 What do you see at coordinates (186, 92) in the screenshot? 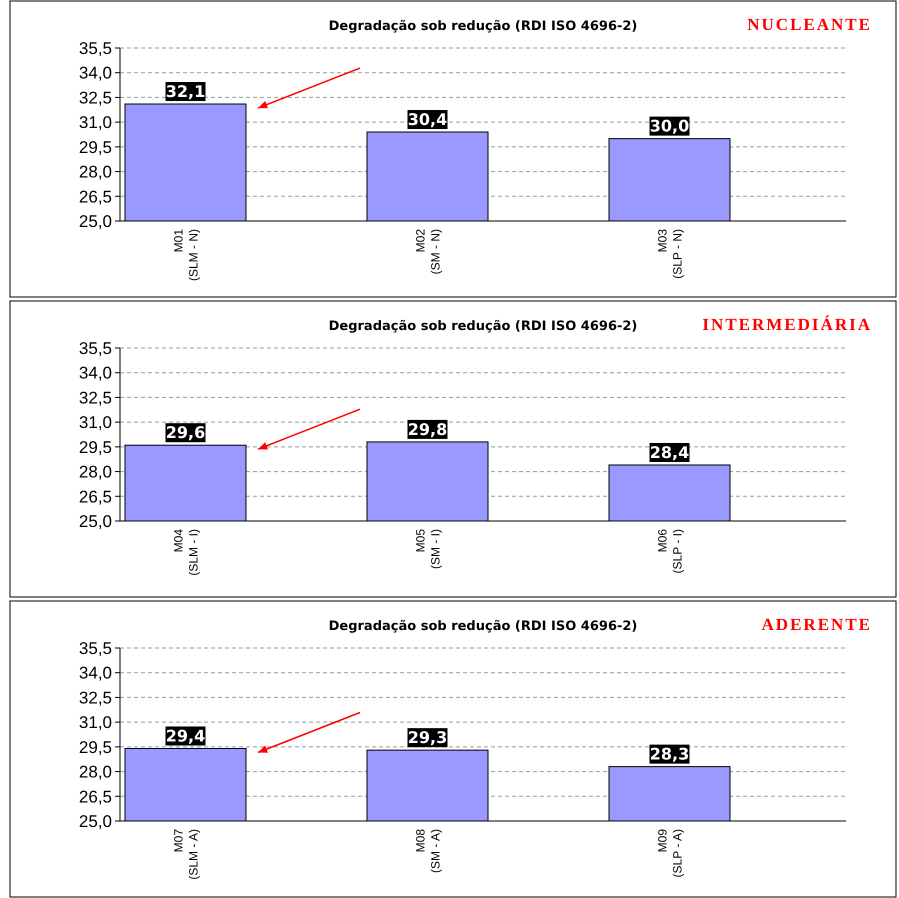
I see `data-label: 32,1` at bounding box center [186, 92].